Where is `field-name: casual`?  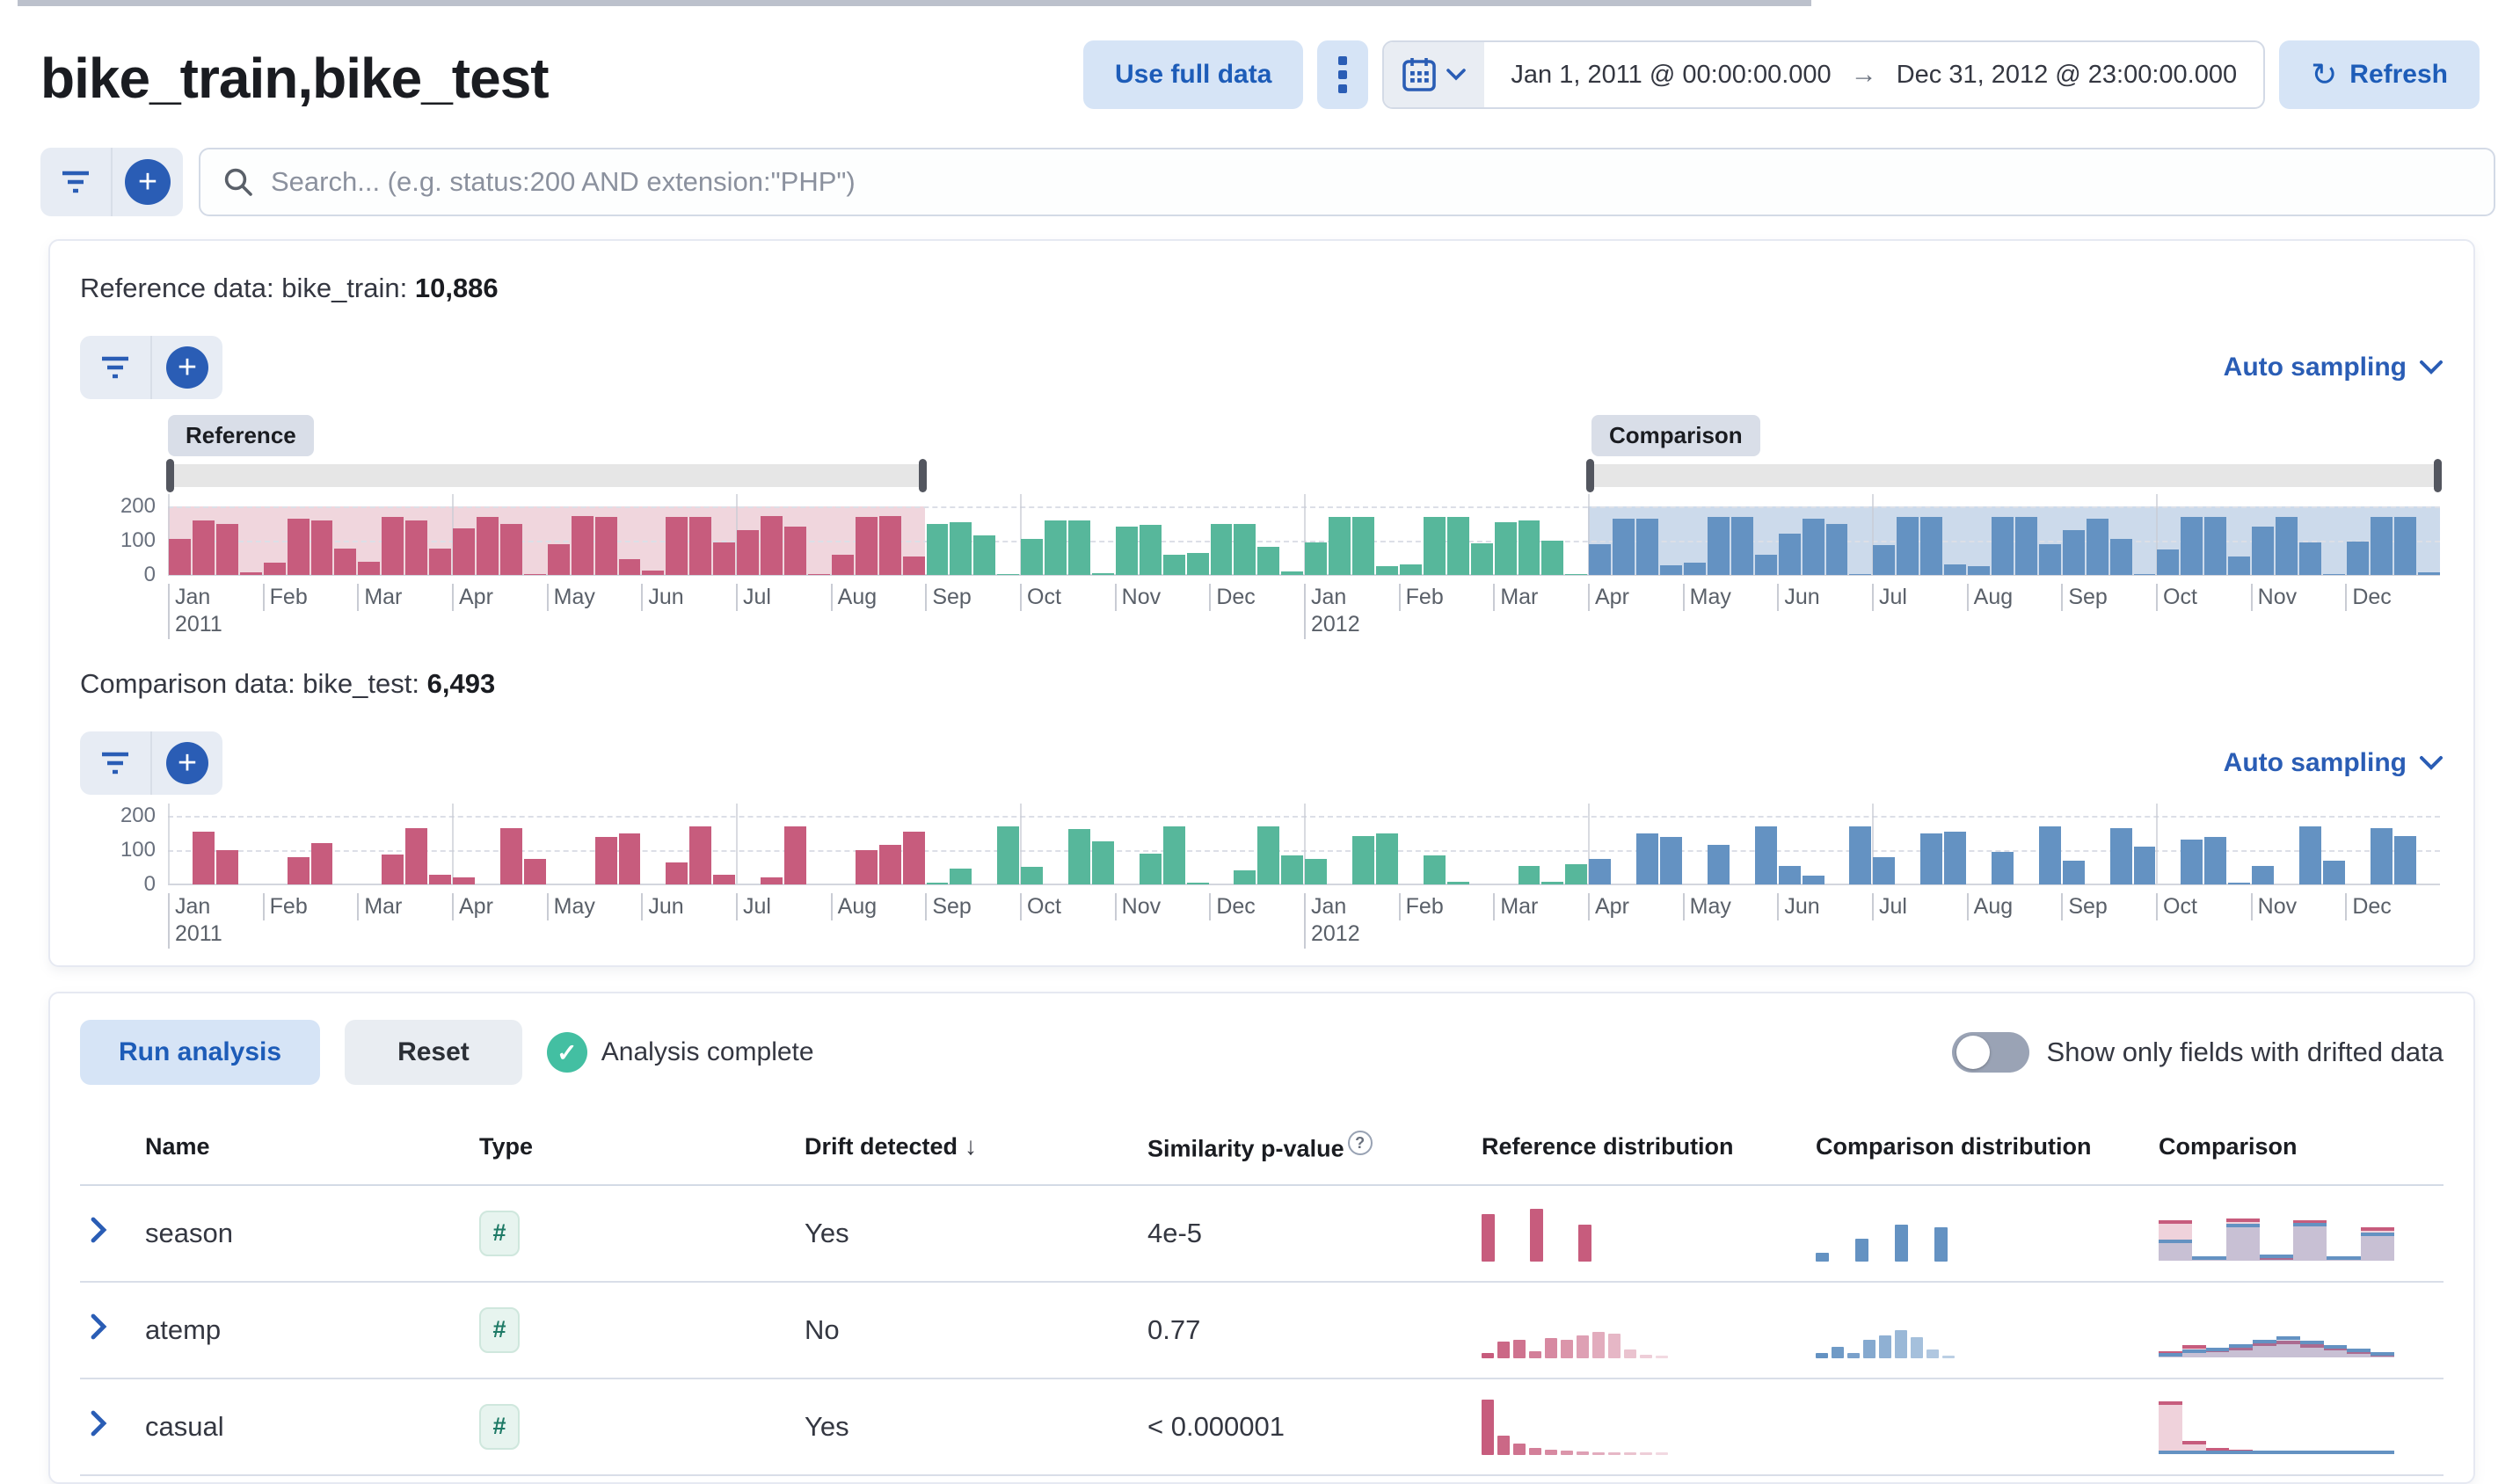 field-name: casual is located at coordinates (303, 1427).